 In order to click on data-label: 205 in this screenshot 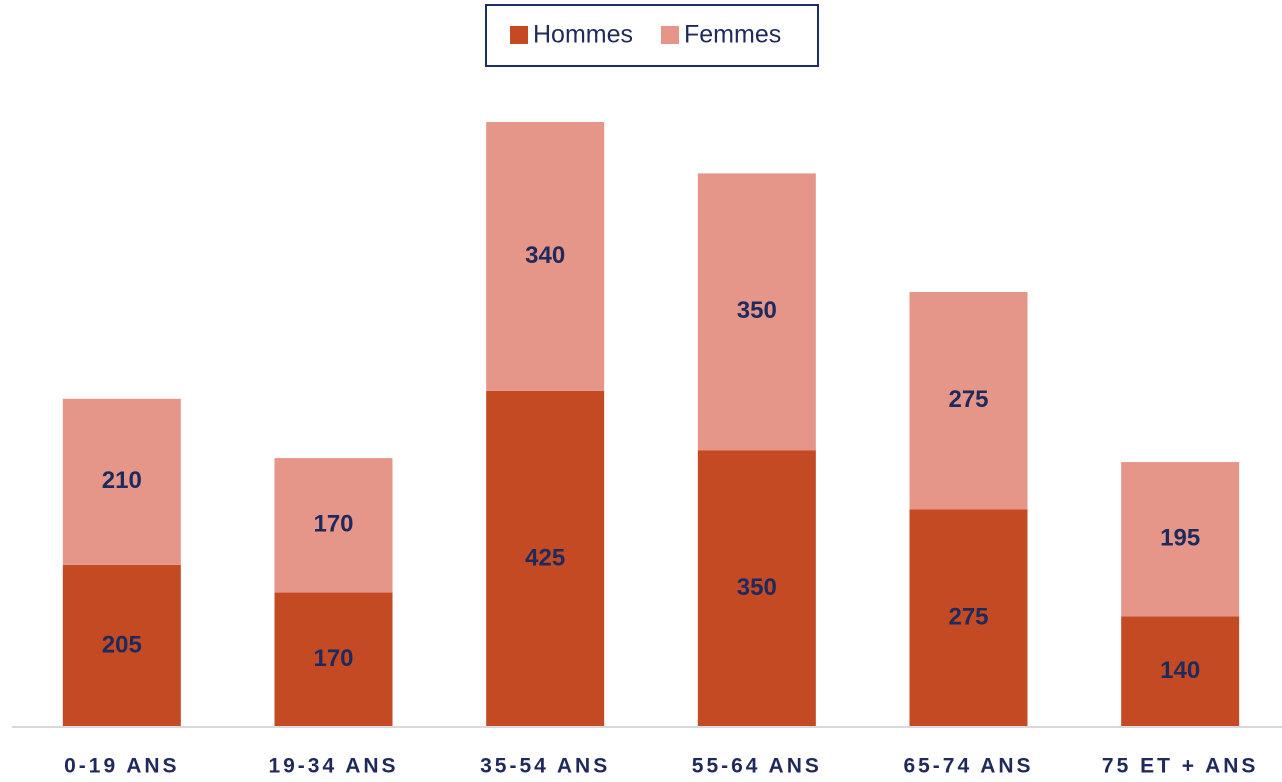, I will do `click(122, 644)`.